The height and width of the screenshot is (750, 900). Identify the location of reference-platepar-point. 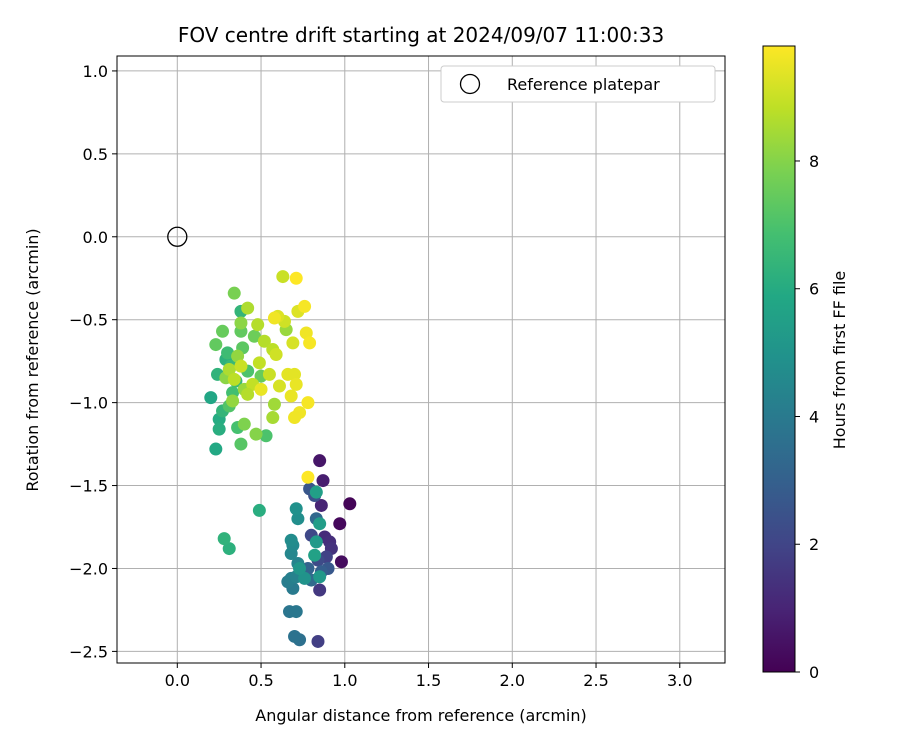
(177, 236).